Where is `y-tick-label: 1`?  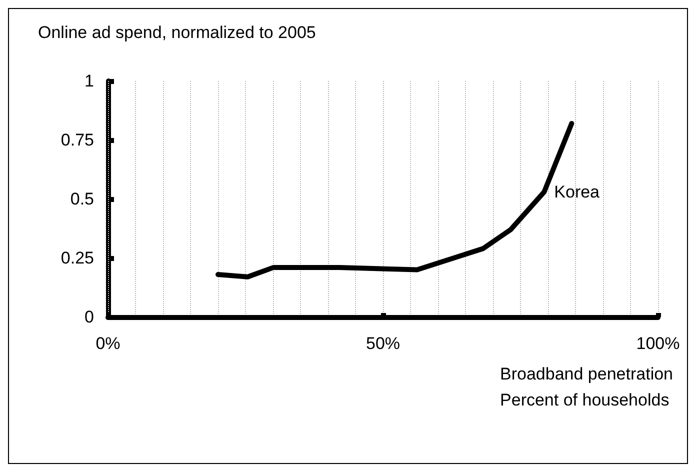
y-tick-label: 1 is located at coordinates (89, 81).